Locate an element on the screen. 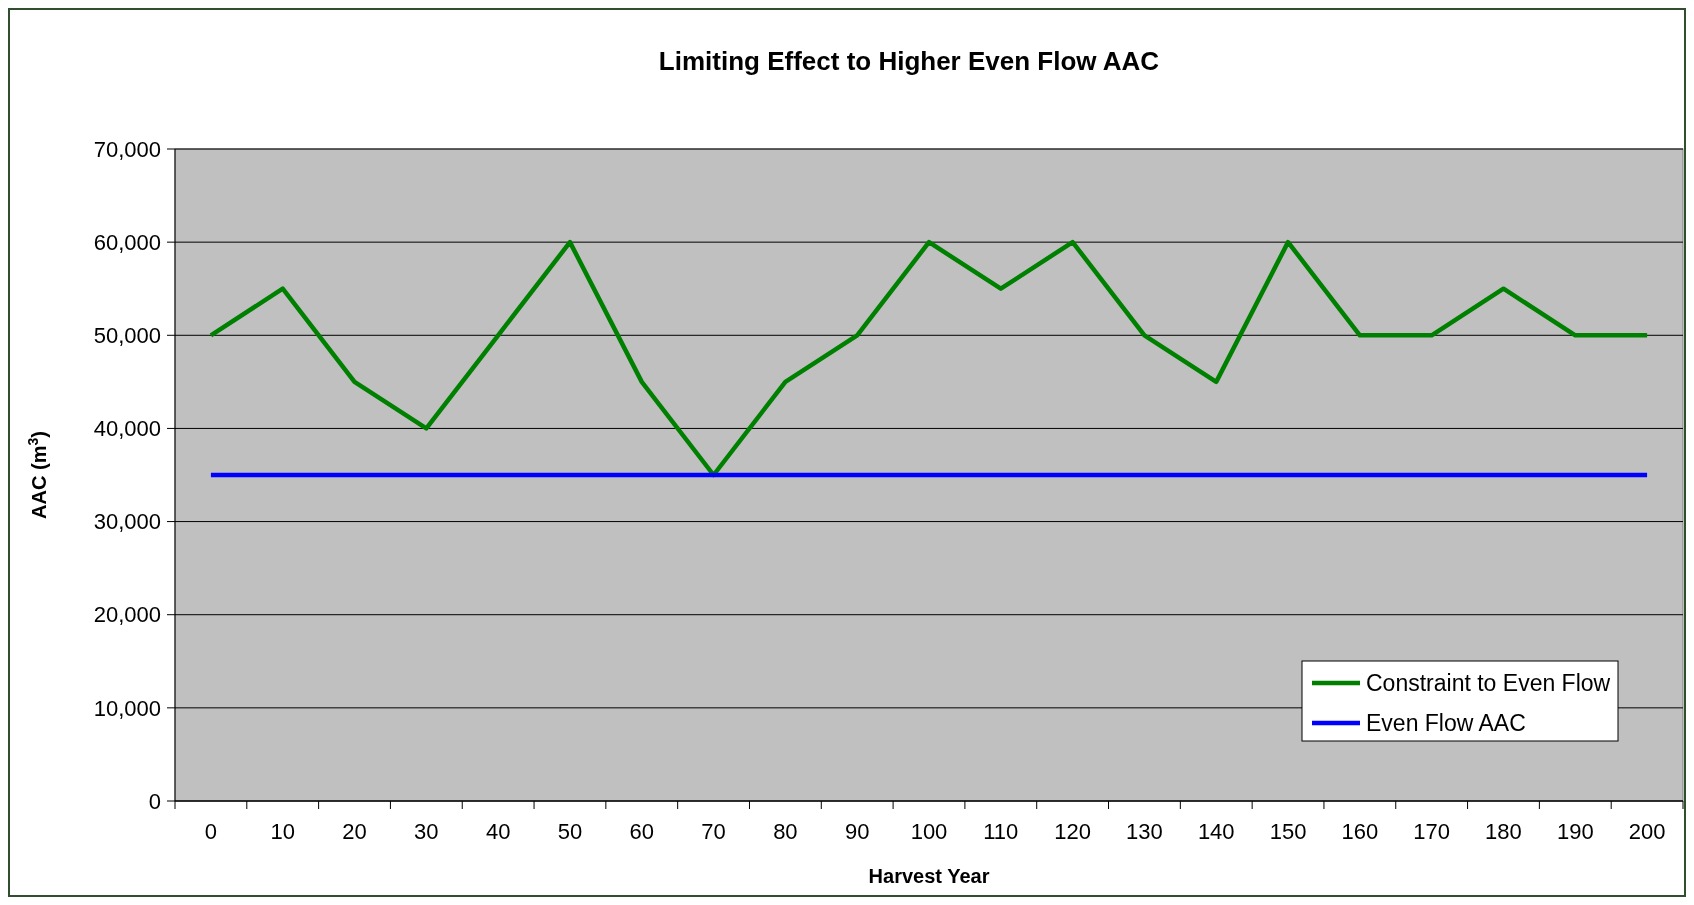 The height and width of the screenshot is (905, 1694). x-tick-label: 120 is located at coordinates (1072, 831).